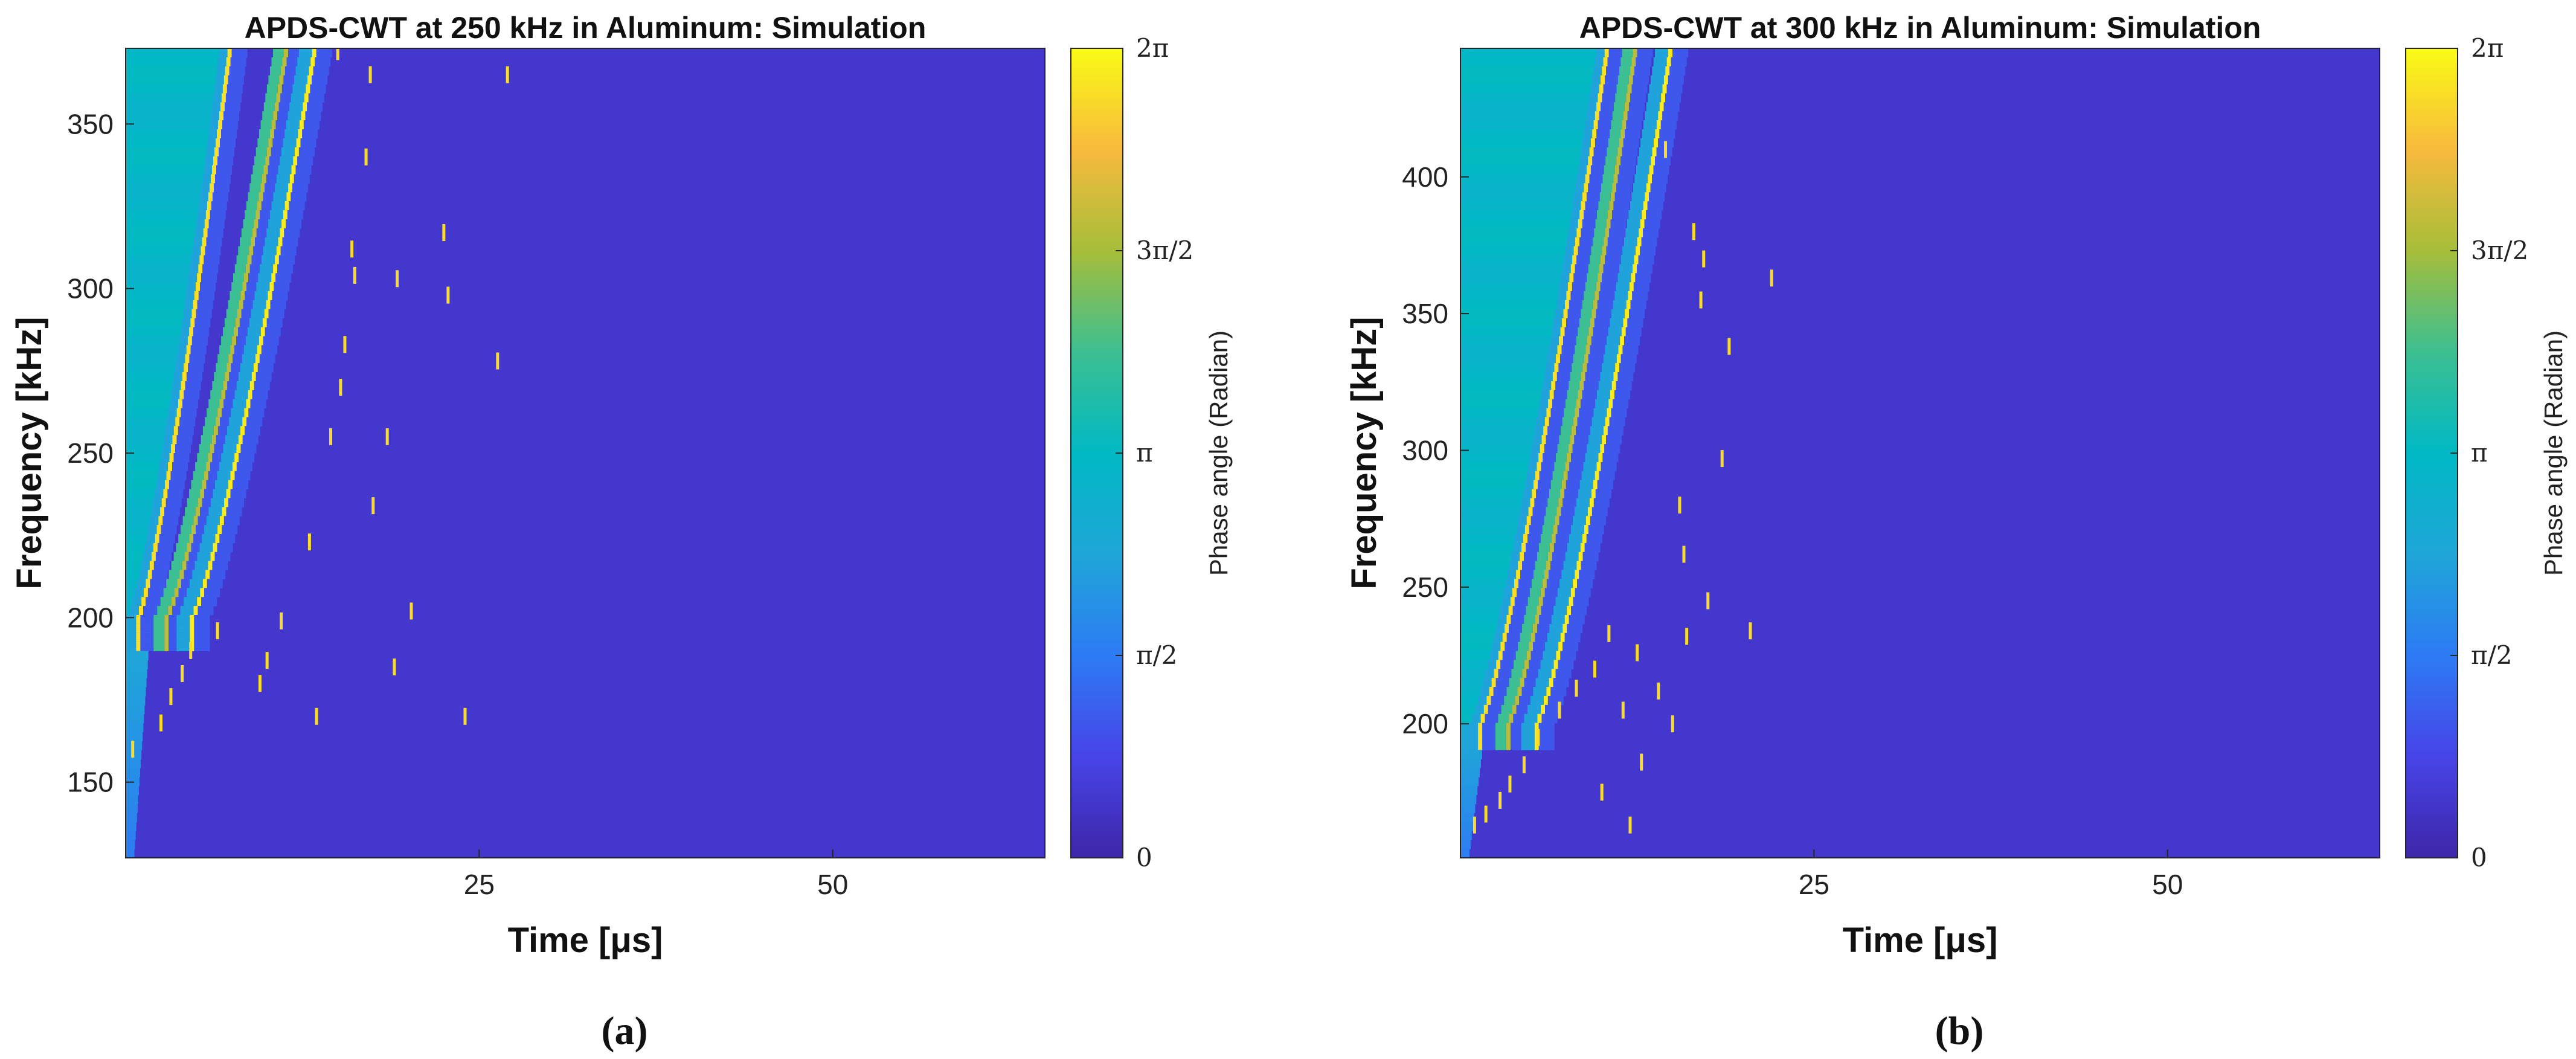 This screenshot has height=1059, width=2576. What do you see at coordinates (1096, 453) in the screenshot?
I see `panel-a-colorbar` at bounding box center [1096, 453].